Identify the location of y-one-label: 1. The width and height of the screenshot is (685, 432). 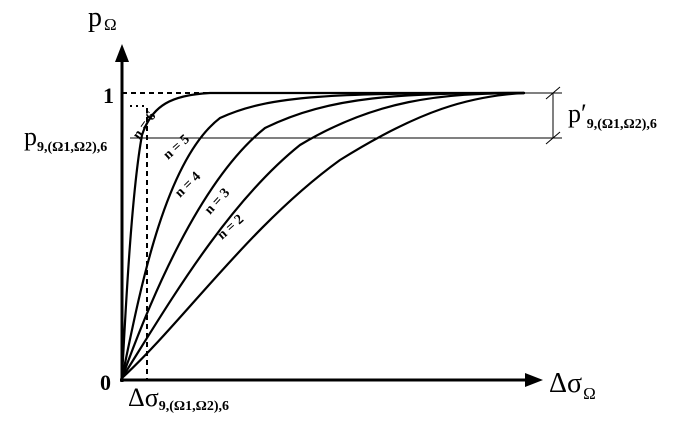
(108, 95).